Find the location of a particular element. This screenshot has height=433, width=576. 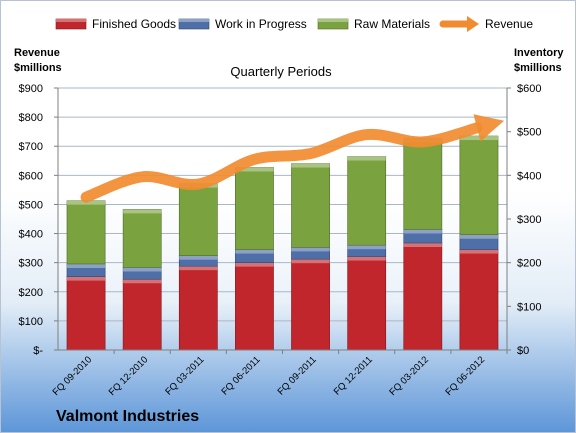

left-tick-label: $600 is located at coordinates (31, 176).